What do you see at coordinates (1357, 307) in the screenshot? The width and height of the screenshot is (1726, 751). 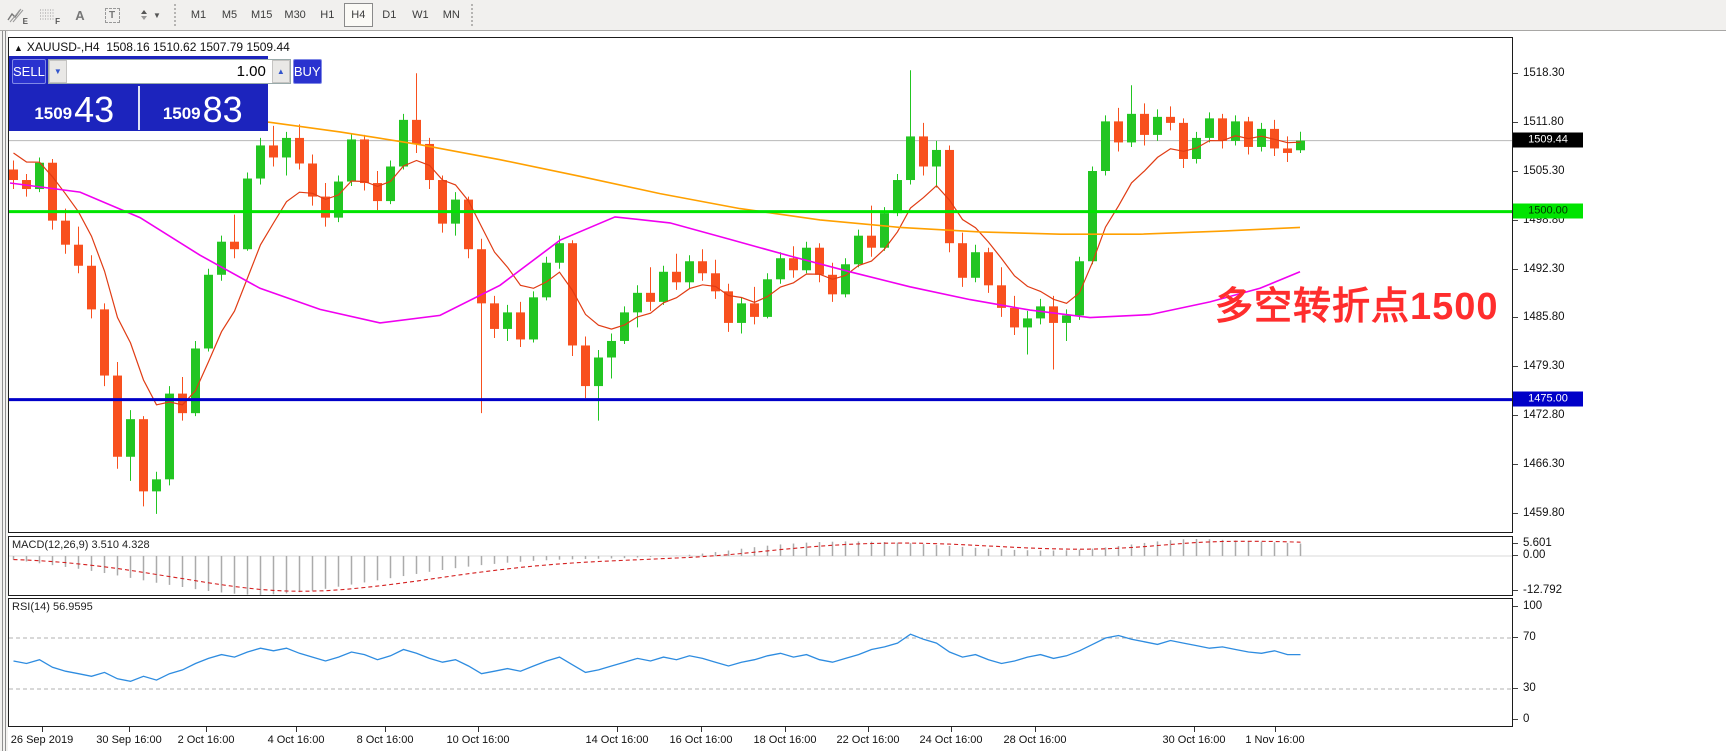 I see `chart-annotation: 多空转折点1500` at bounding box center [1357, 307].